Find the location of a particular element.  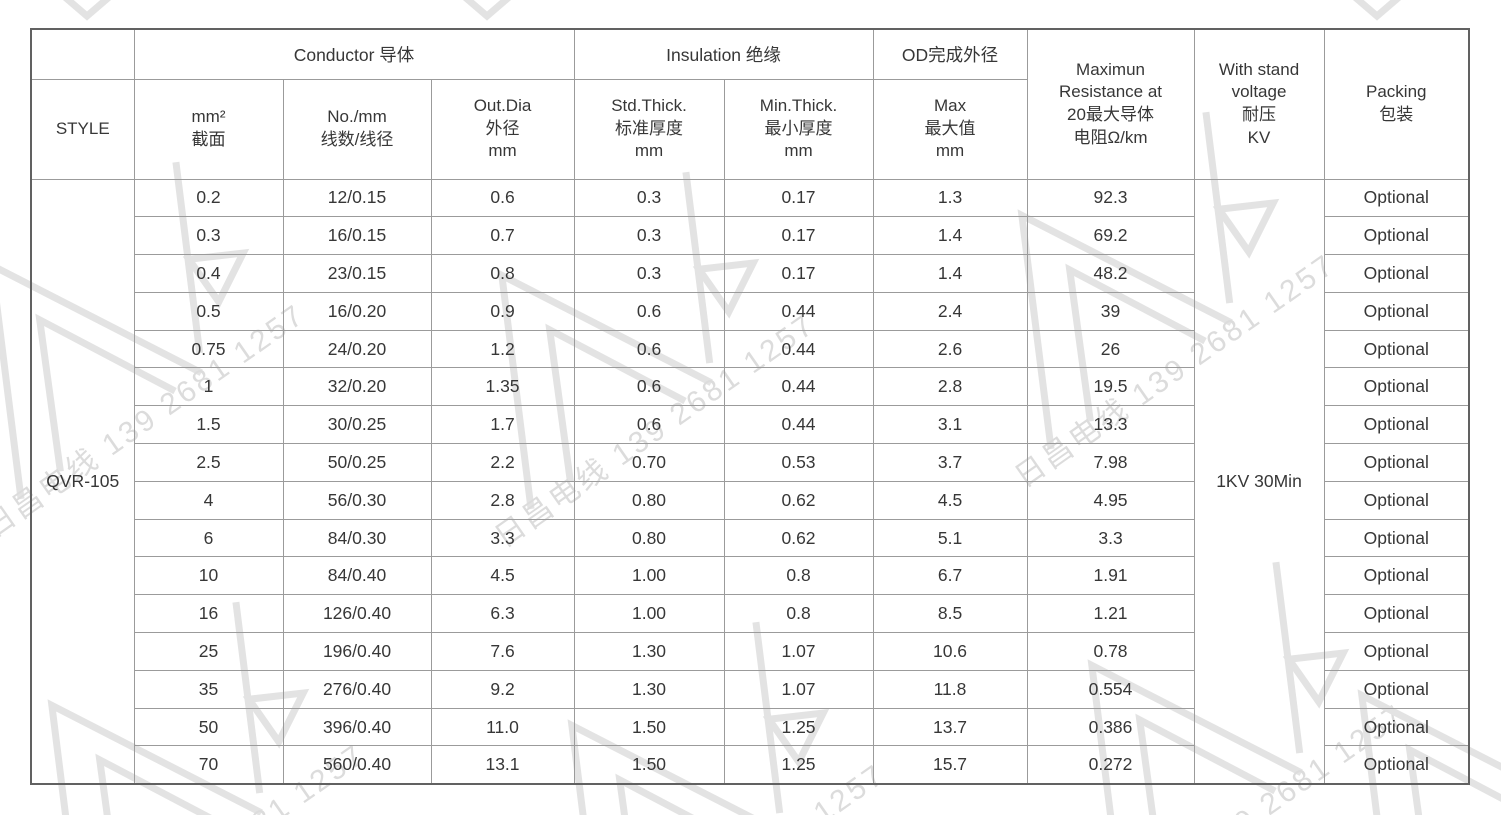

cell-max_od: 5.1 is located at coordinates (950, 538).